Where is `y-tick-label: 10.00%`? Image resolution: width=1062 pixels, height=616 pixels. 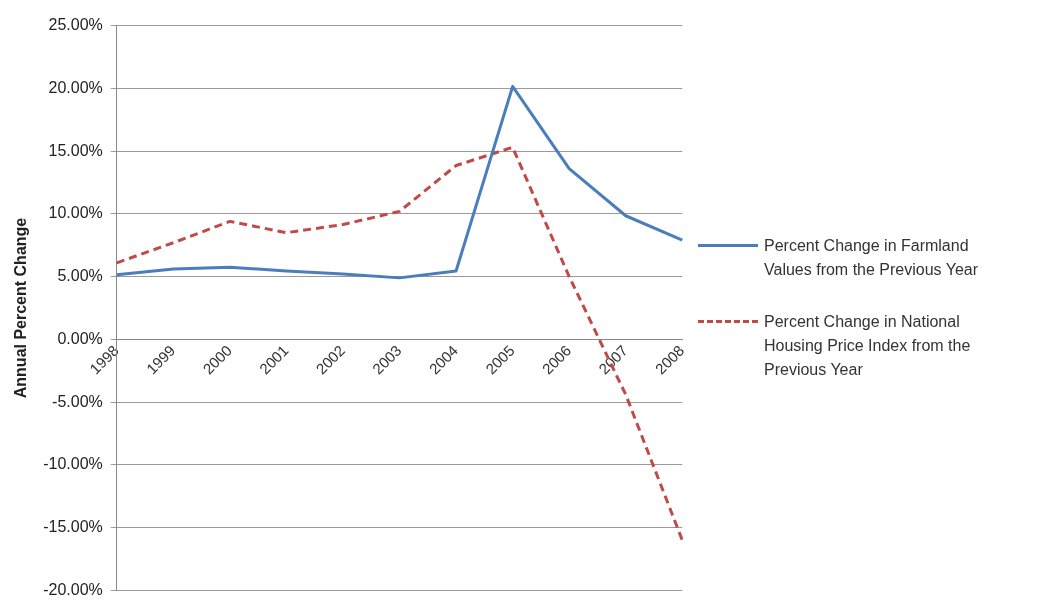 y-tick-label: 10.00% is located at coordinates (75, 213).